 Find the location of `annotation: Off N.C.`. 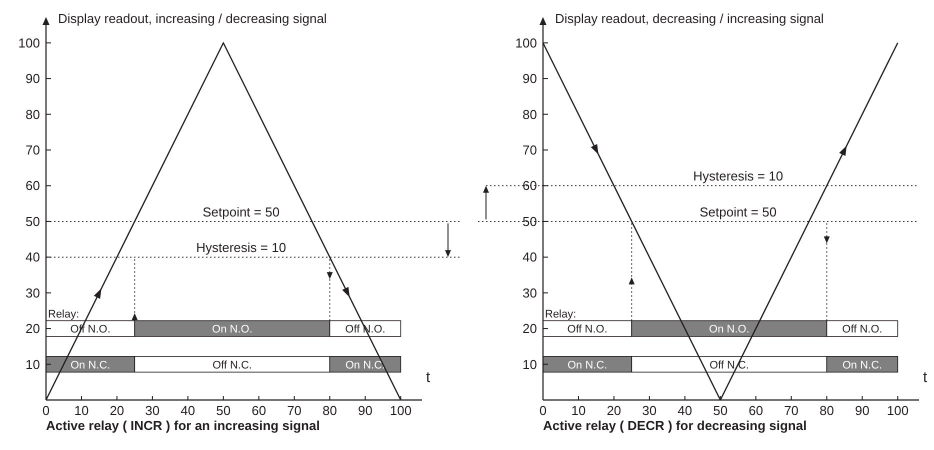

annotation: Off N.C. is located at coordinates (232, 365).